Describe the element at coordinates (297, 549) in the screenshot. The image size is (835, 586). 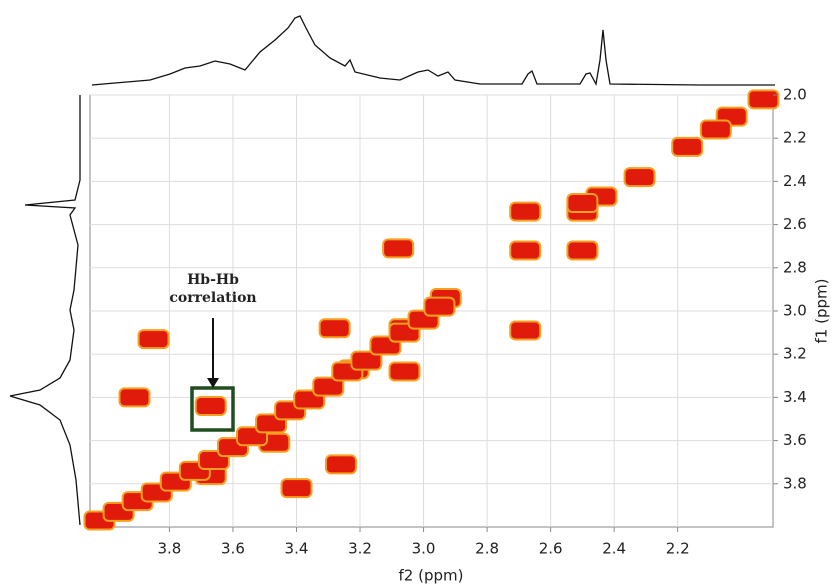
I see `x-tick-label: 3.4` at that location.